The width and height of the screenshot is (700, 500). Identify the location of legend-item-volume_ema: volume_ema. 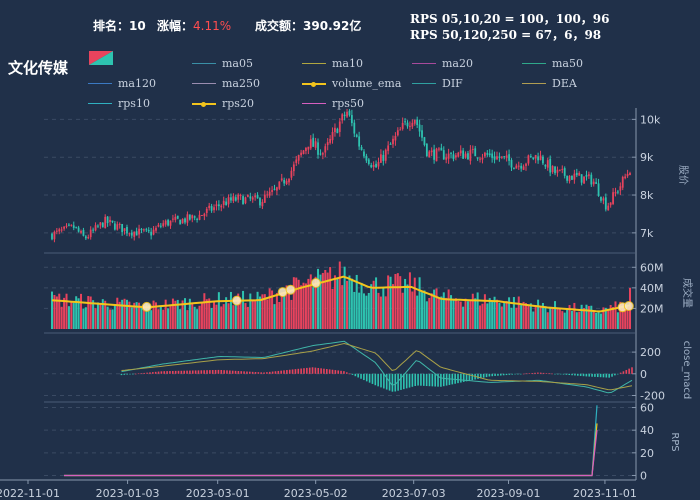
(351, 83).